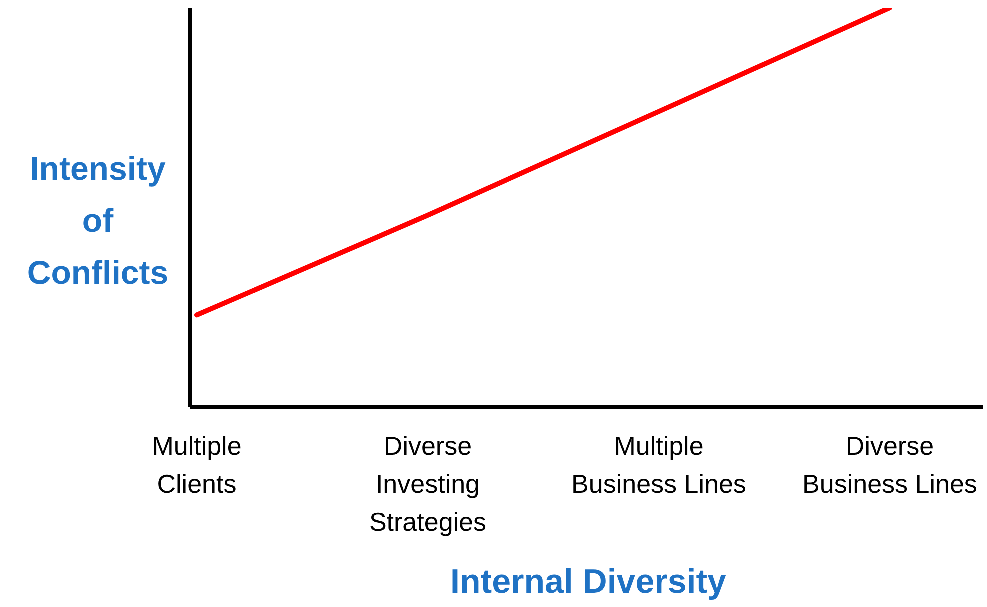  What do you see at coordinates (659, 465) in the screenshot?
I see `x-tick-label: Multiple Business Lines` at bounding box center [659, 465].